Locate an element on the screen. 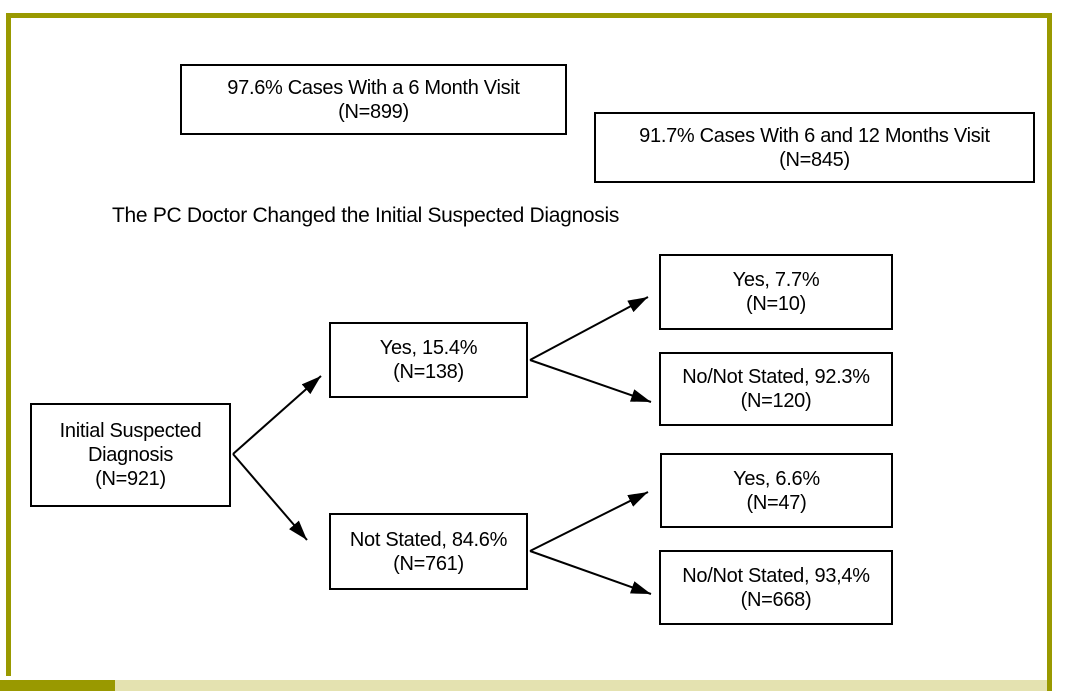 The image size is (1065, 691). changed-not-stated-line1: Not Stated, 84.6% is located at coordinates (428, 539).